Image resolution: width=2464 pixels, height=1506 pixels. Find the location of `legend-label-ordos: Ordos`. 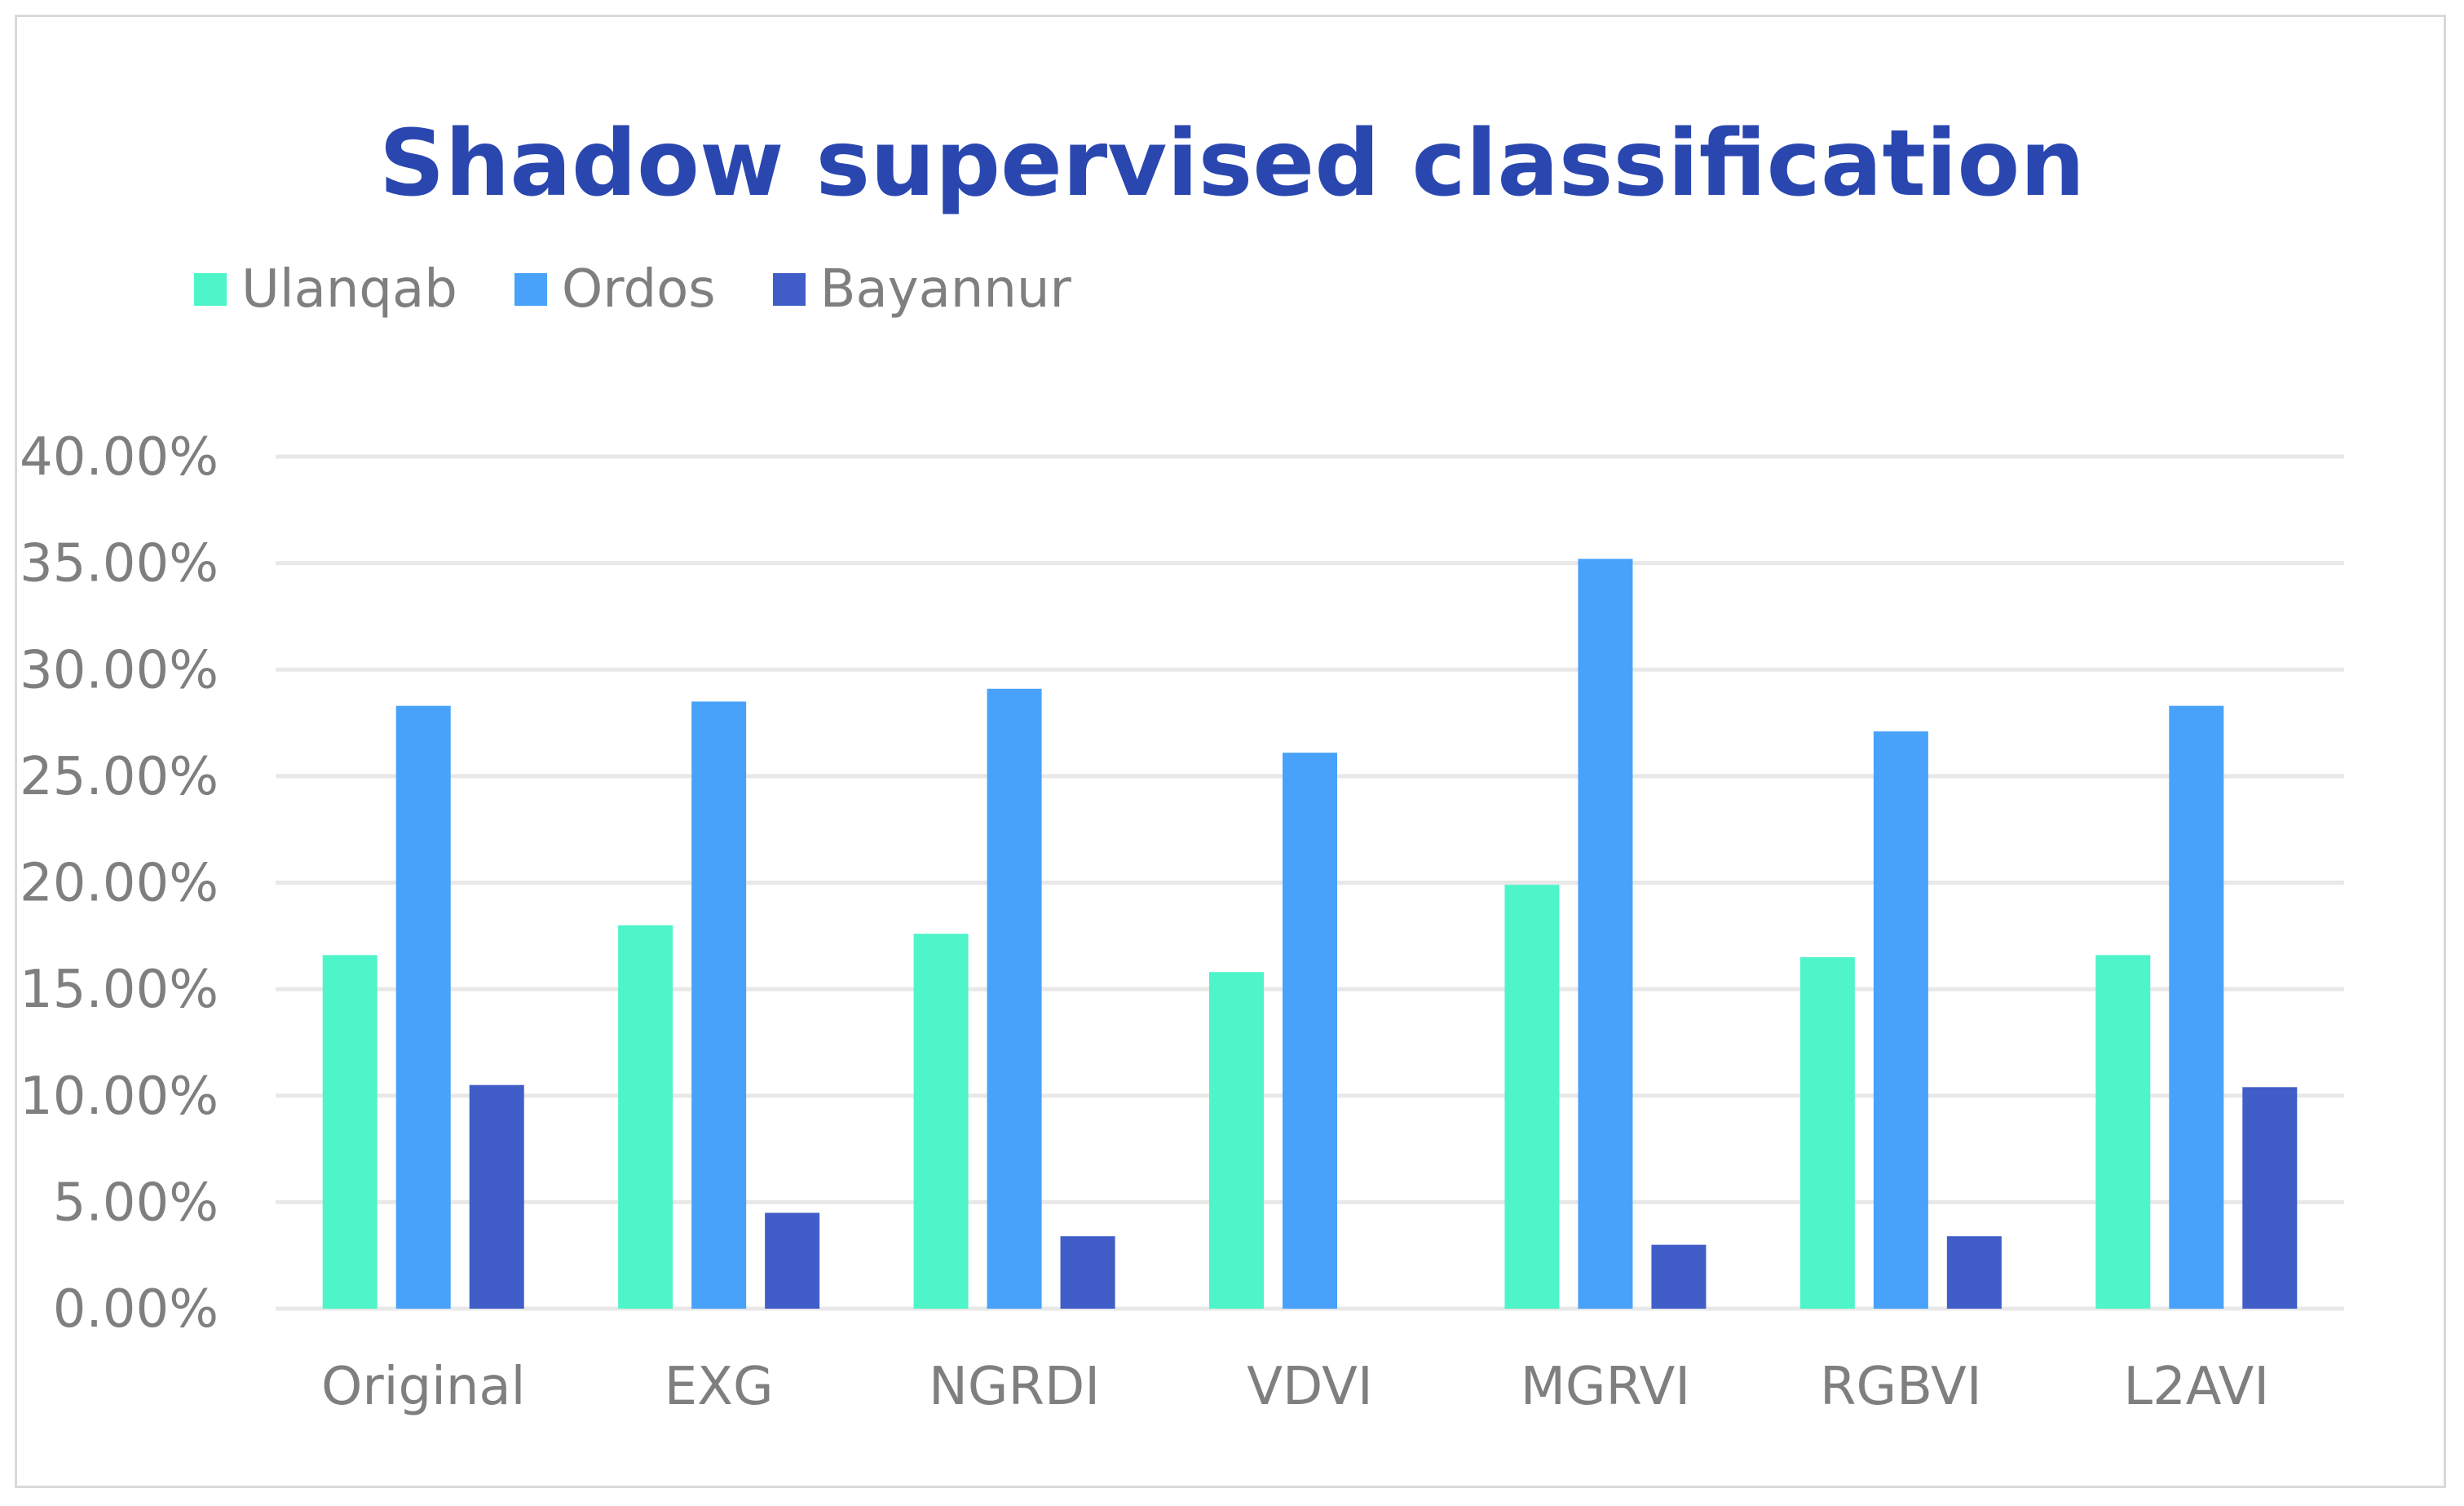

legend-label-ordos: Ordos is located at coordinates (638, 289).